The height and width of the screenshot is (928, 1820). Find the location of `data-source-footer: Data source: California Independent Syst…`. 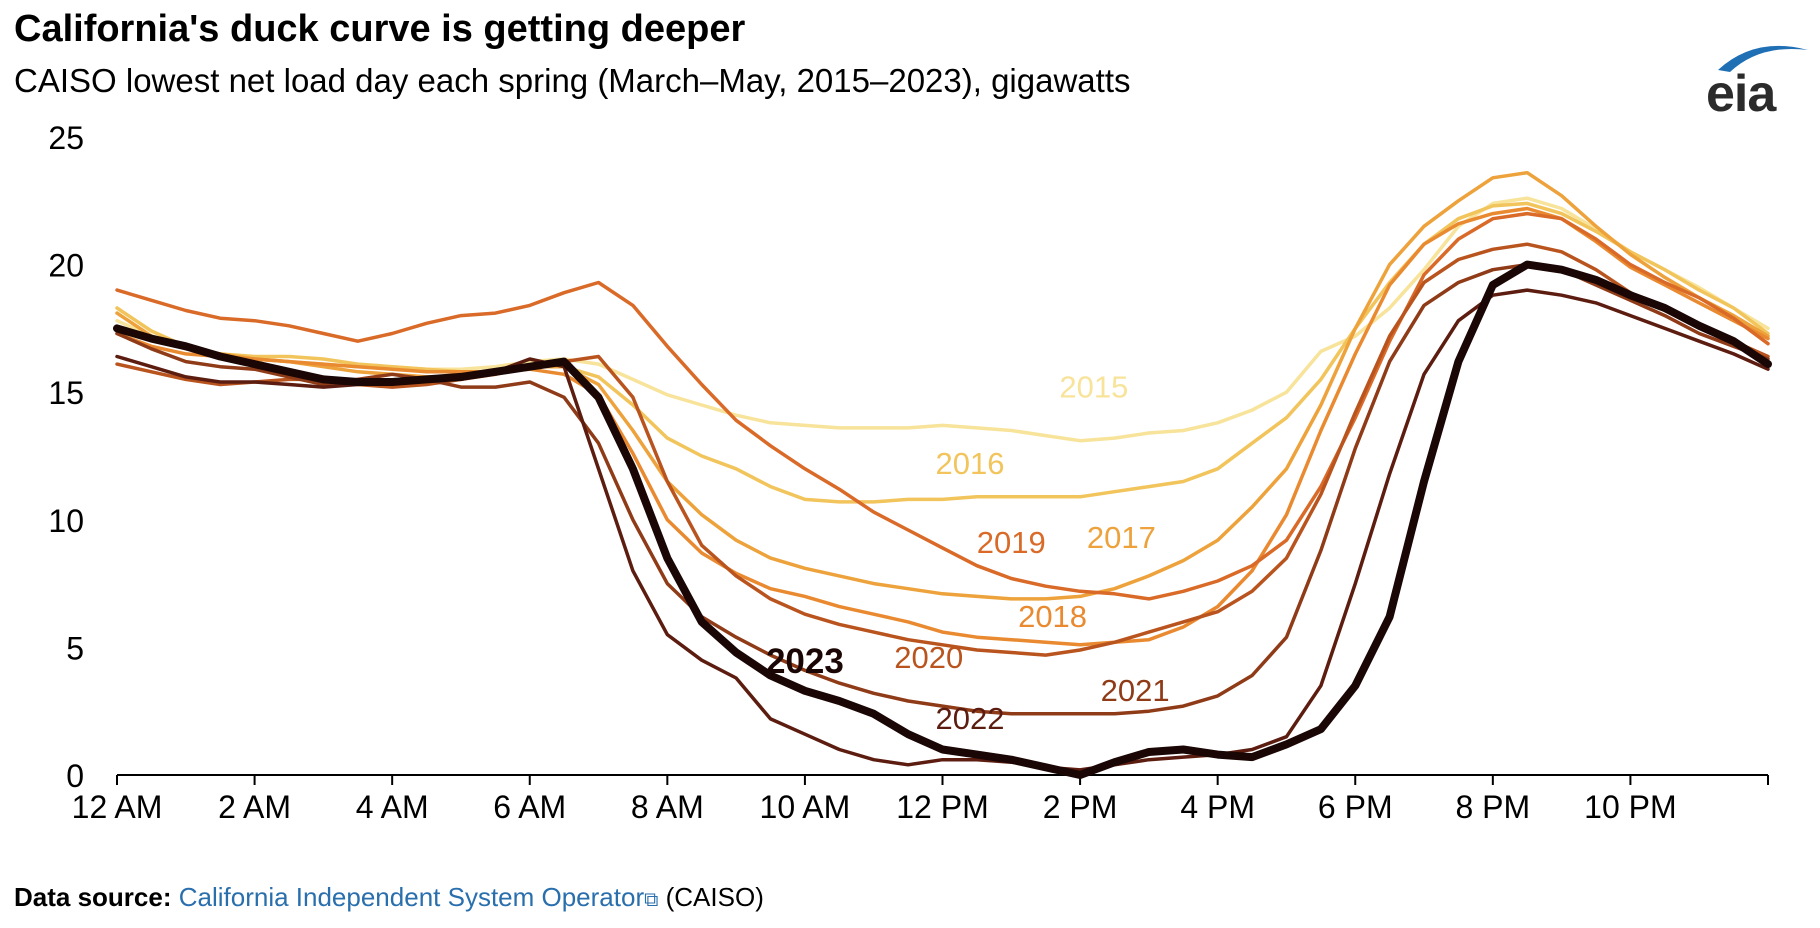

data-source-footer: Data source: California Independent Syst… is located at coordinates (389, 897).